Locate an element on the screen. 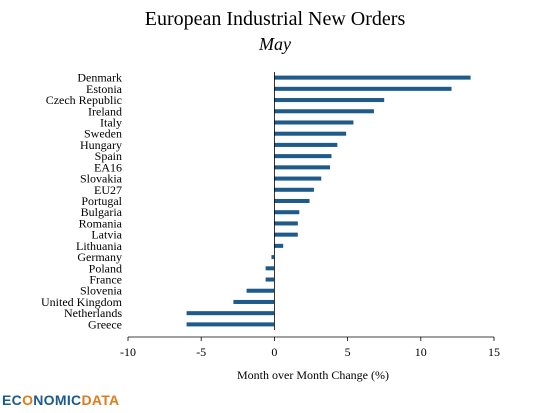 Image resolution: width=550 pixels, height=413 pixels. category-label: Latvia is located at coordinates (106, 235).